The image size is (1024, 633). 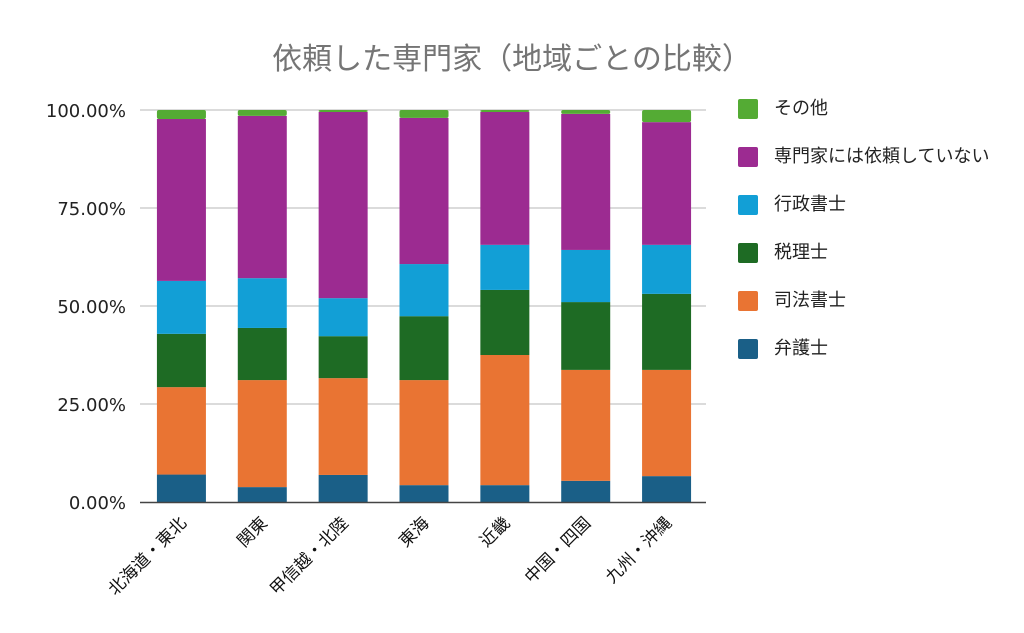 I want to click on x-tick-label: 九州・沖縄, so click(x=639, y=550).